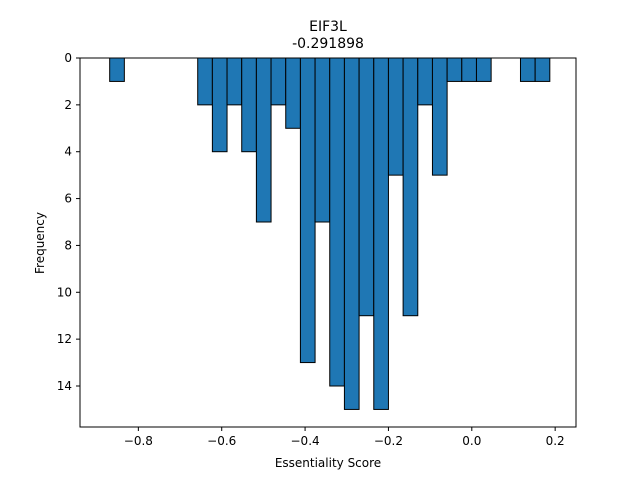 This screenshot has width=640, height=485. I want to click on x-tick-label: −0.6, so click(221, 441).